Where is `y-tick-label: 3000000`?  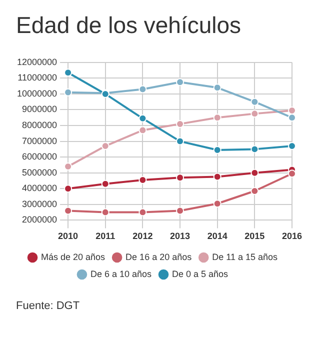 y-tick-label: 3000000 is located at coordinates (40, 203).